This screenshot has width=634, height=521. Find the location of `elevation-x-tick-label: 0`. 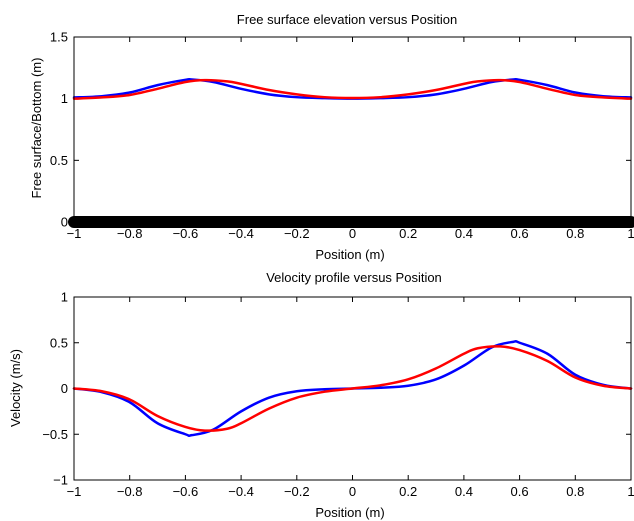

elevation-x-tick-label: 0 is located at coordinates (352, 233).